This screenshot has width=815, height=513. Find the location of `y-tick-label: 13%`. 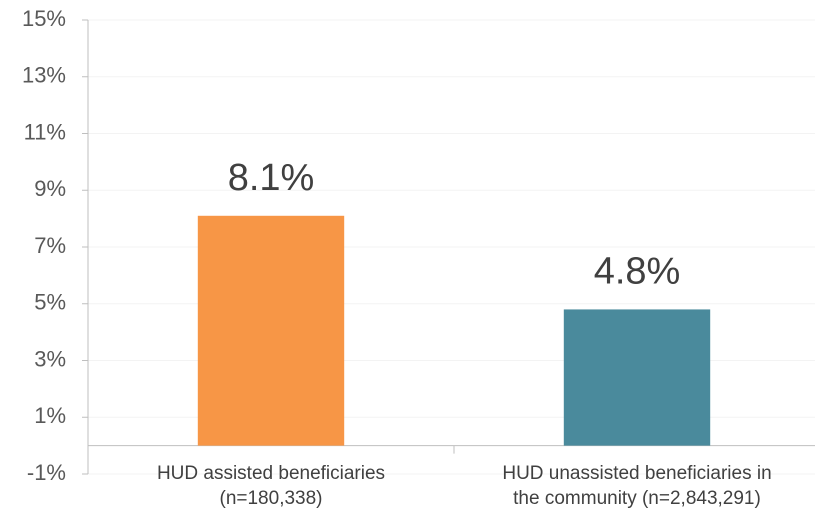

y-tick-label: 13% is located at coordinates (44, 75).